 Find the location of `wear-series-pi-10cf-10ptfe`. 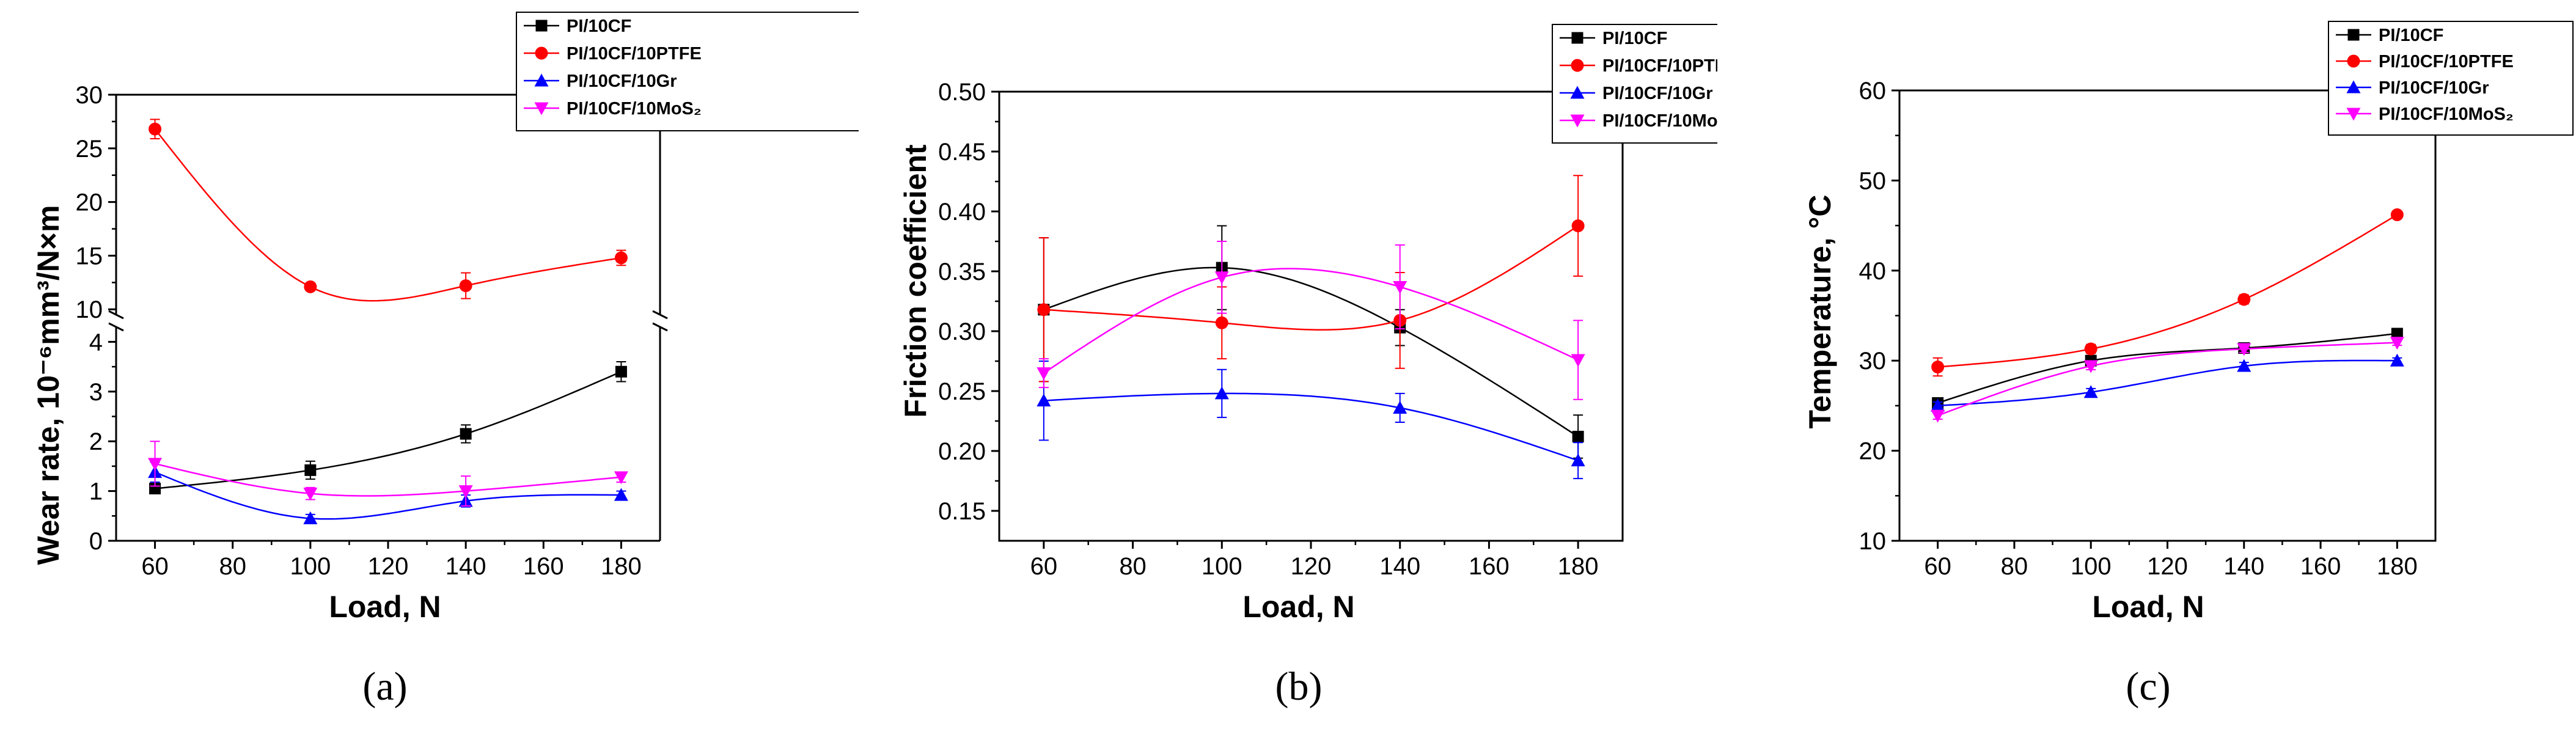

wear-series-pi-10cf-10ptfe is located at coordinates (388, 210).